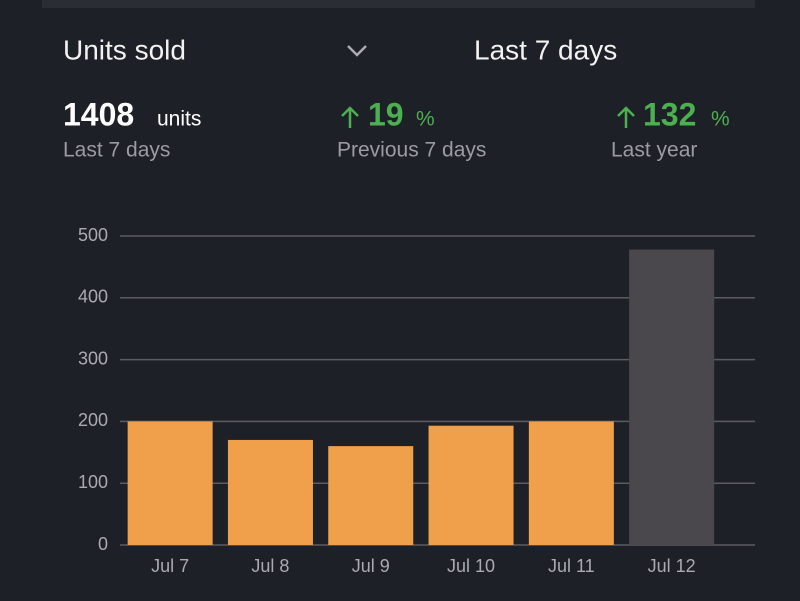  I want to click on stat-value: 1408, so click(98, 114).